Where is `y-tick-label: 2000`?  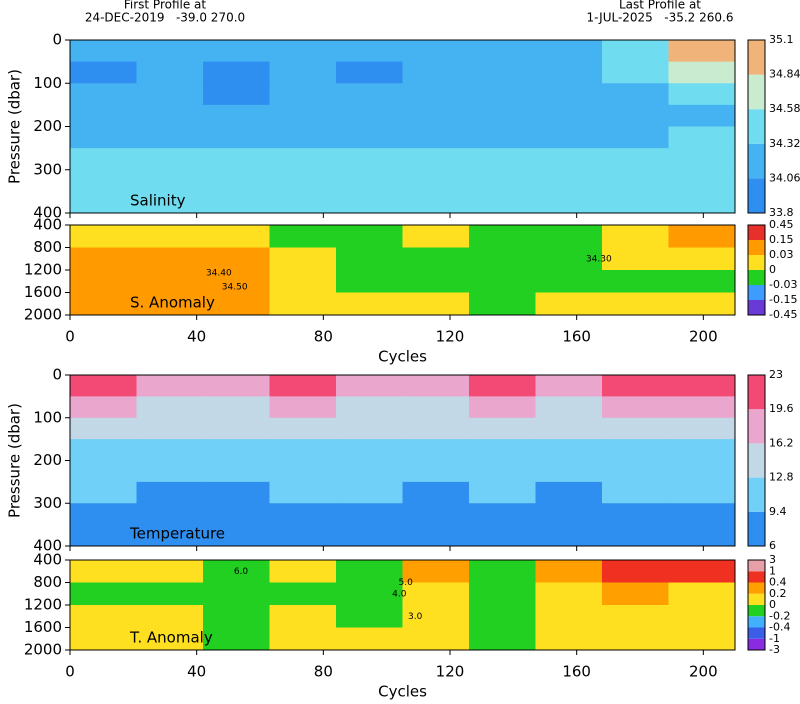 y-tick-label: 2000 is located at coordinates (43, 315).